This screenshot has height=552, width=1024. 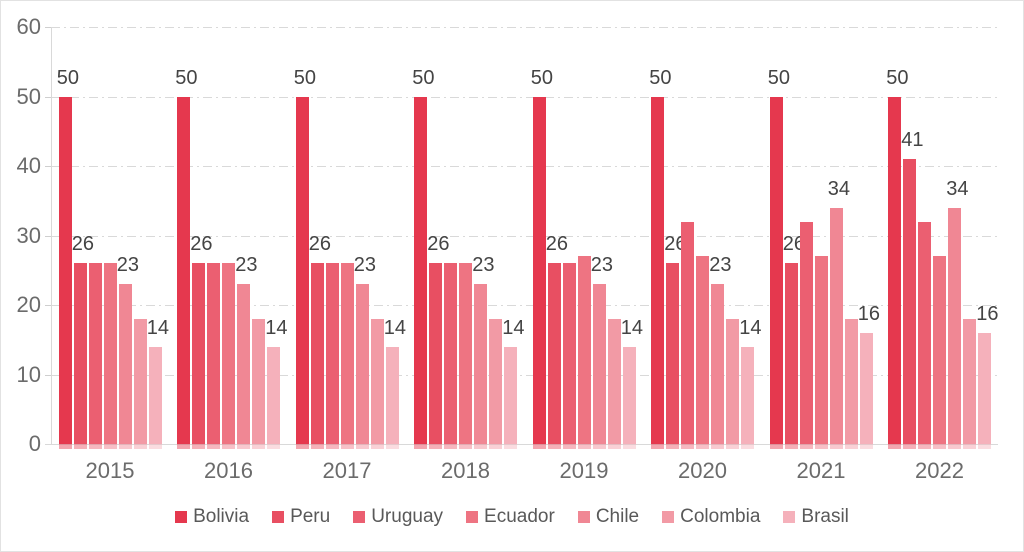 What do you see at coordinates (140, 384) in the screenshot?
I see `bar-colombia-2015` at bounding box center [140, 384].